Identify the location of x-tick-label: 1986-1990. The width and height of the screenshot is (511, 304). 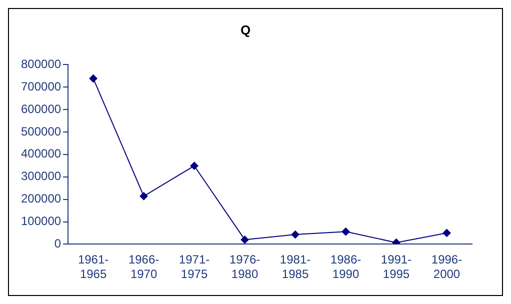
(346, 267).